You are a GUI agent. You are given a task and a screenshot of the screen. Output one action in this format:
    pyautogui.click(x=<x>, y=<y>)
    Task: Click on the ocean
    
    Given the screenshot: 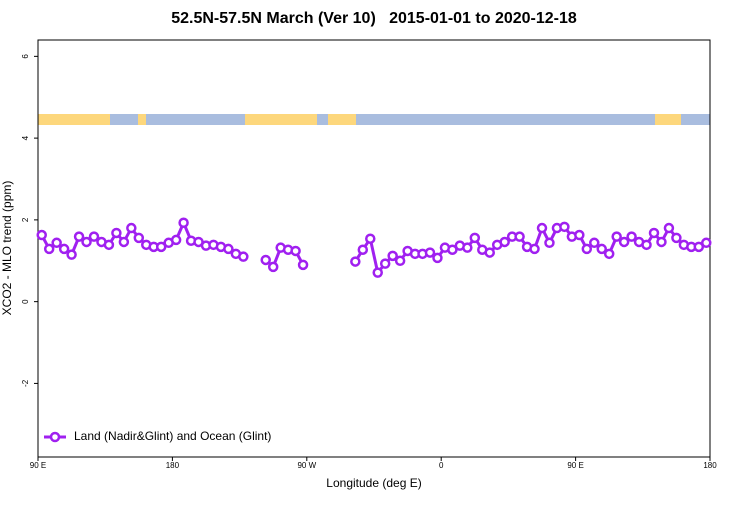 What is the action you would take?
    pyautogui.click(x=374, y=119)
    